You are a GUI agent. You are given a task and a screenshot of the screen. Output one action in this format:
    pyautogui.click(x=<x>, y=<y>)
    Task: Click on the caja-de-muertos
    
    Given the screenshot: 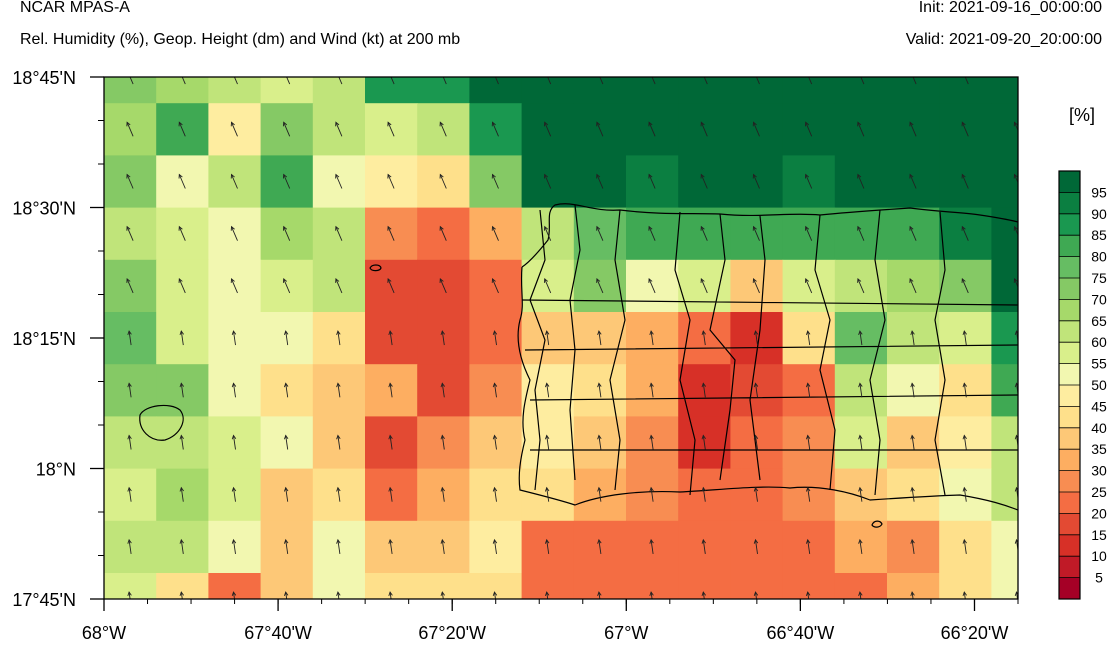 What is the action you would take?
    pyautogui.click(x=877, y=524)
    